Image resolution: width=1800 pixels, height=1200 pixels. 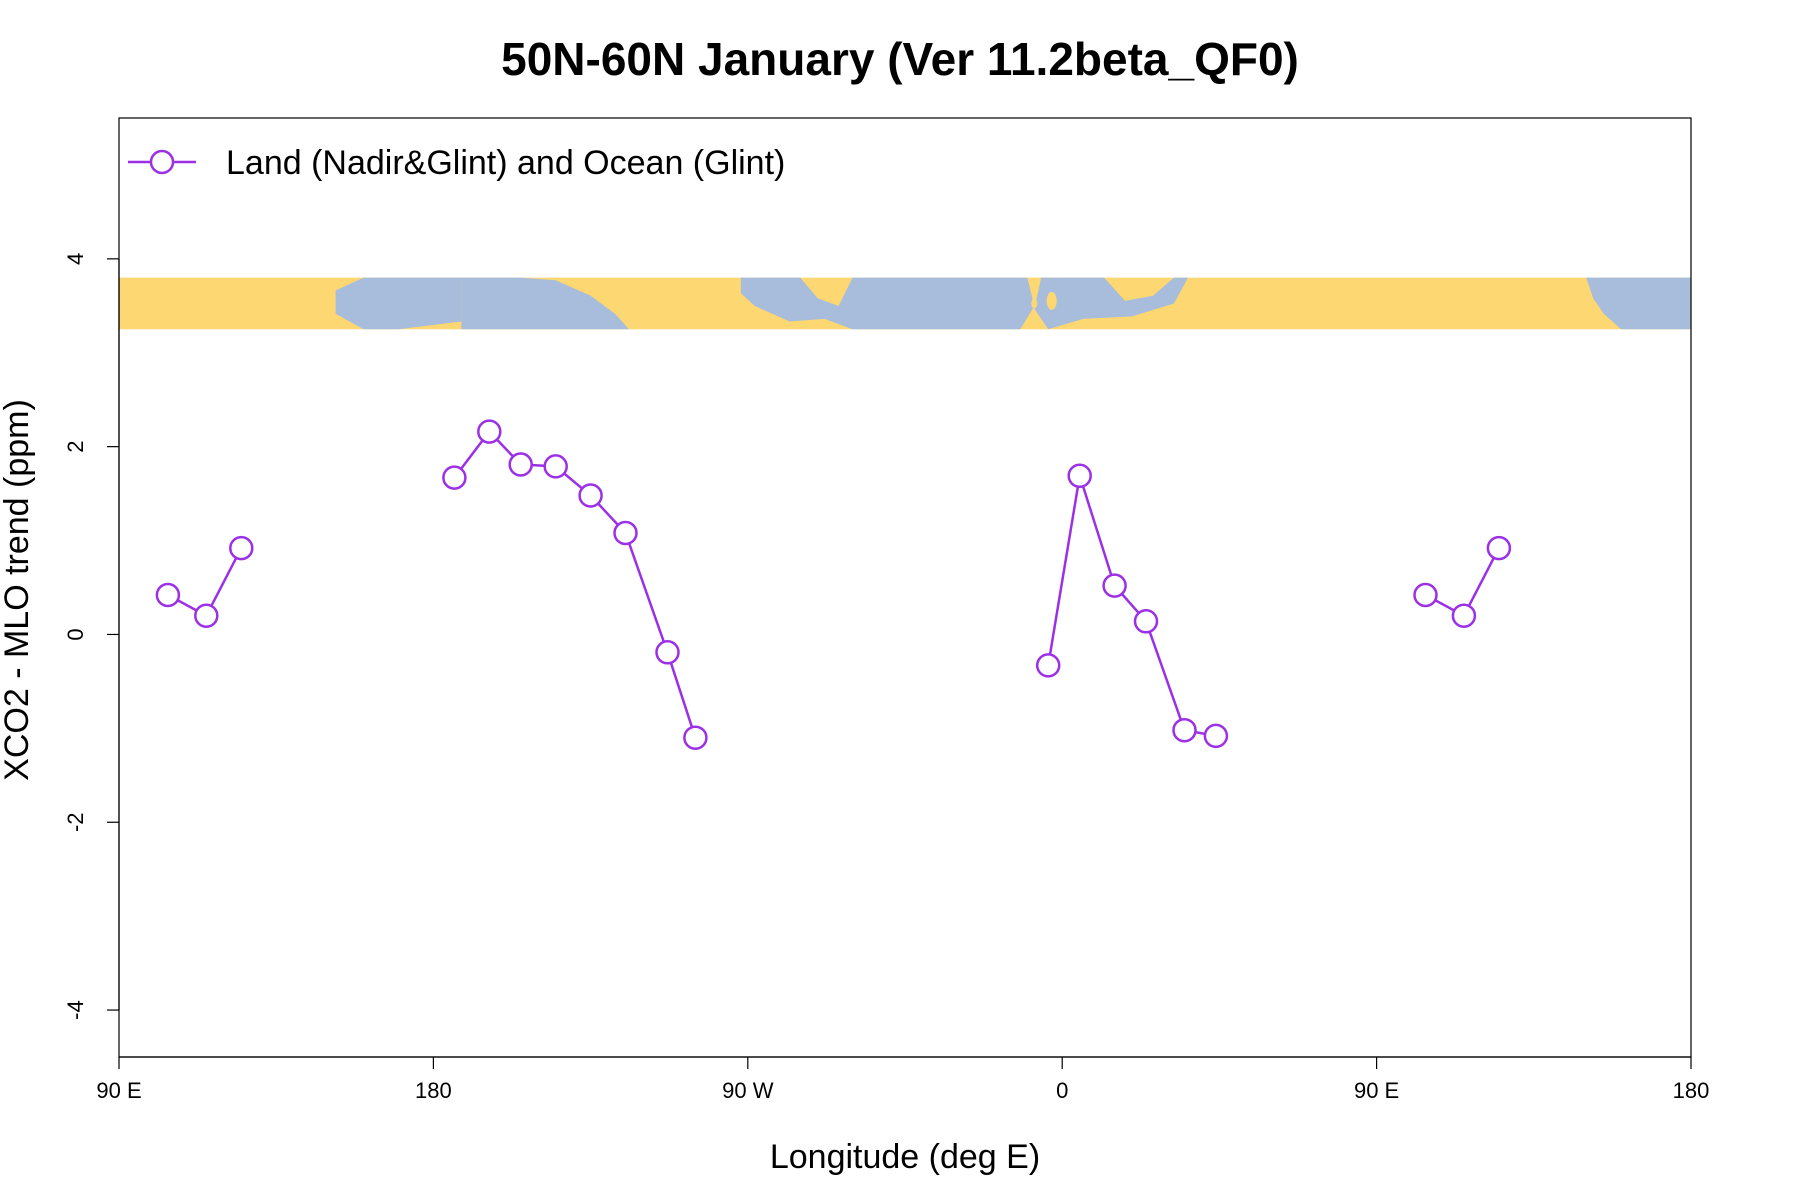 I want to click on y-tick-label: -4, so click(x=75, y=1010).